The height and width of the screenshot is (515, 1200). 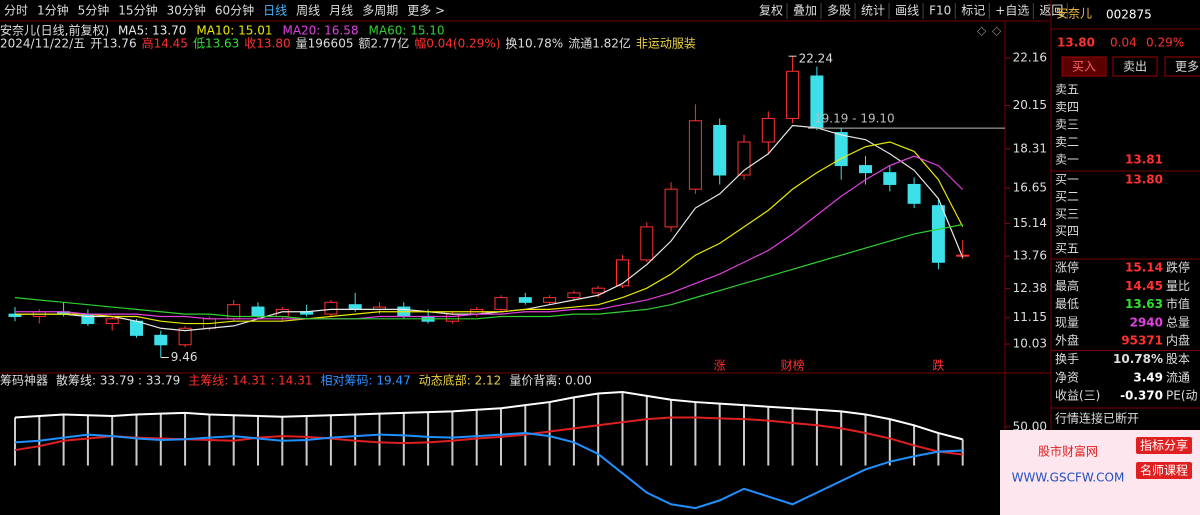 I want to click on reference-label: 19.19 - 19.10, so click(x=854, y=119).